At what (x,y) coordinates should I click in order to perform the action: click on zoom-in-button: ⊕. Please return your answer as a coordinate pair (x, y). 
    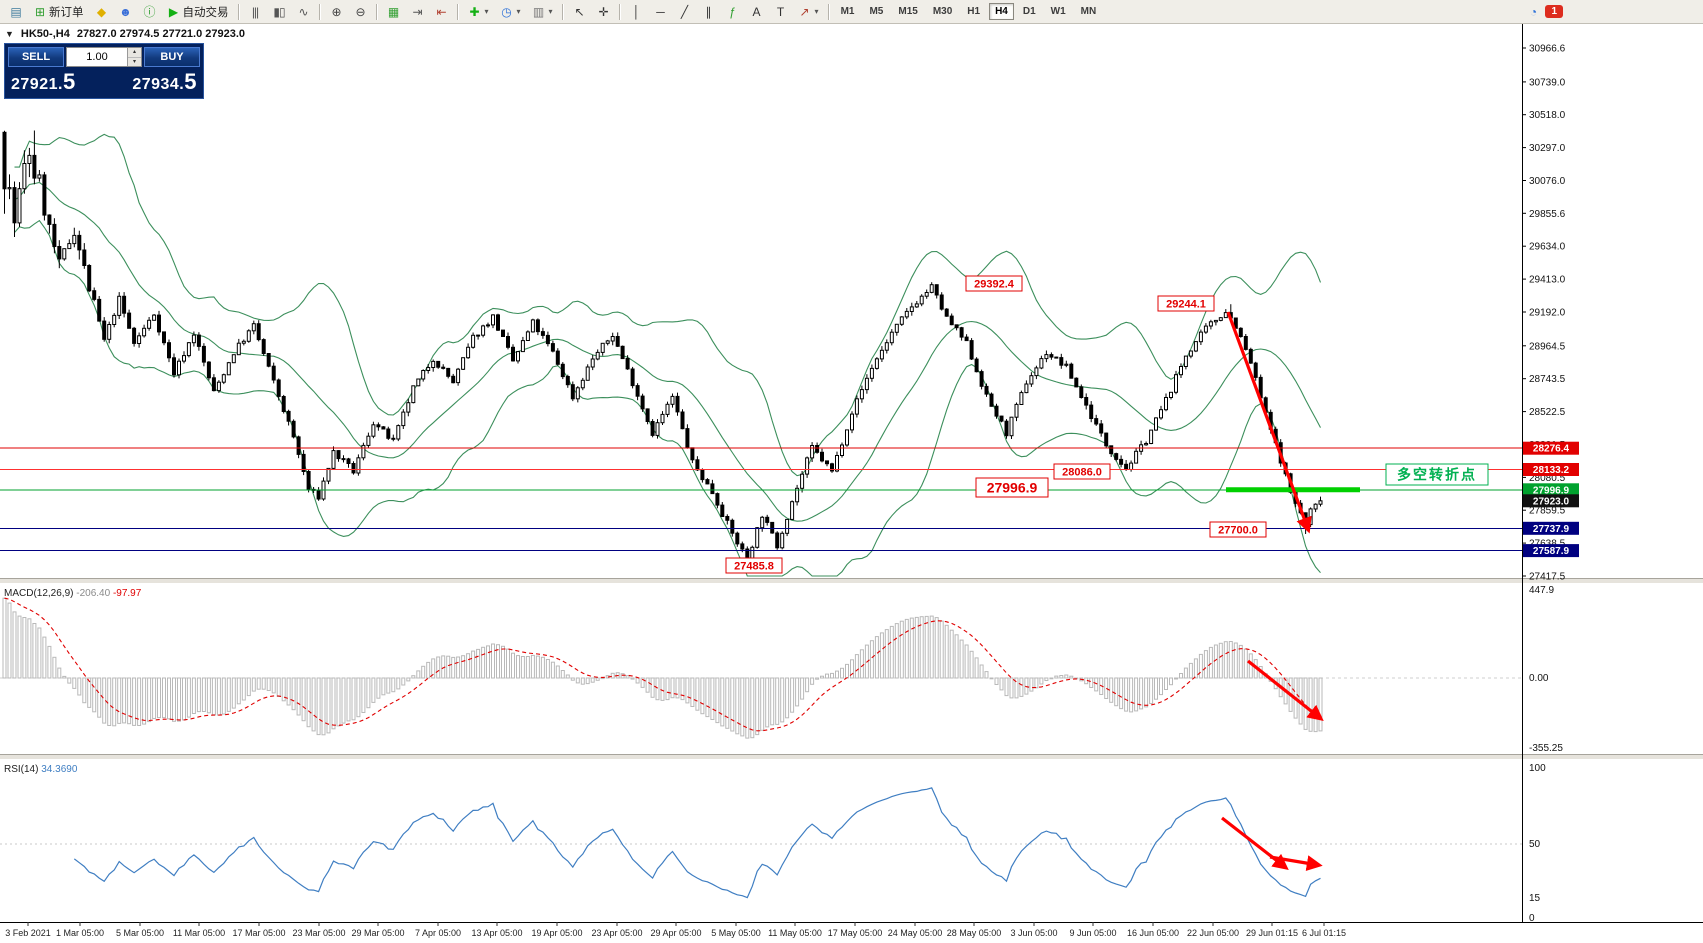
    Looking at the image, I should click on (336, 11).